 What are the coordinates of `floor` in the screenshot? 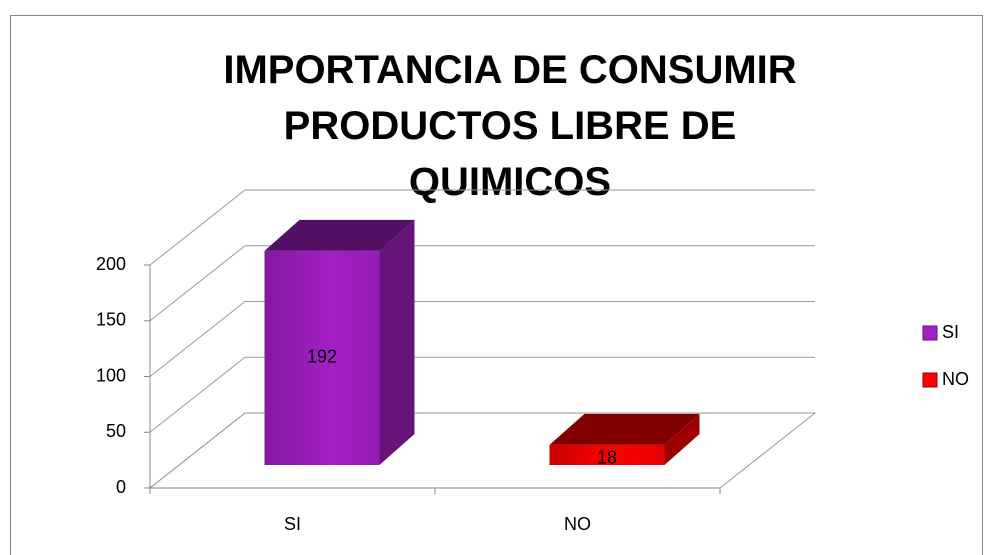 It's located at (483, 450).